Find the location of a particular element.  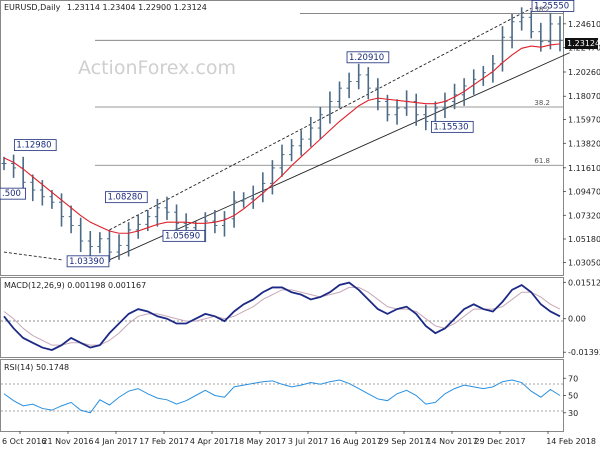

macd-line is located at coordinates (282, 316).